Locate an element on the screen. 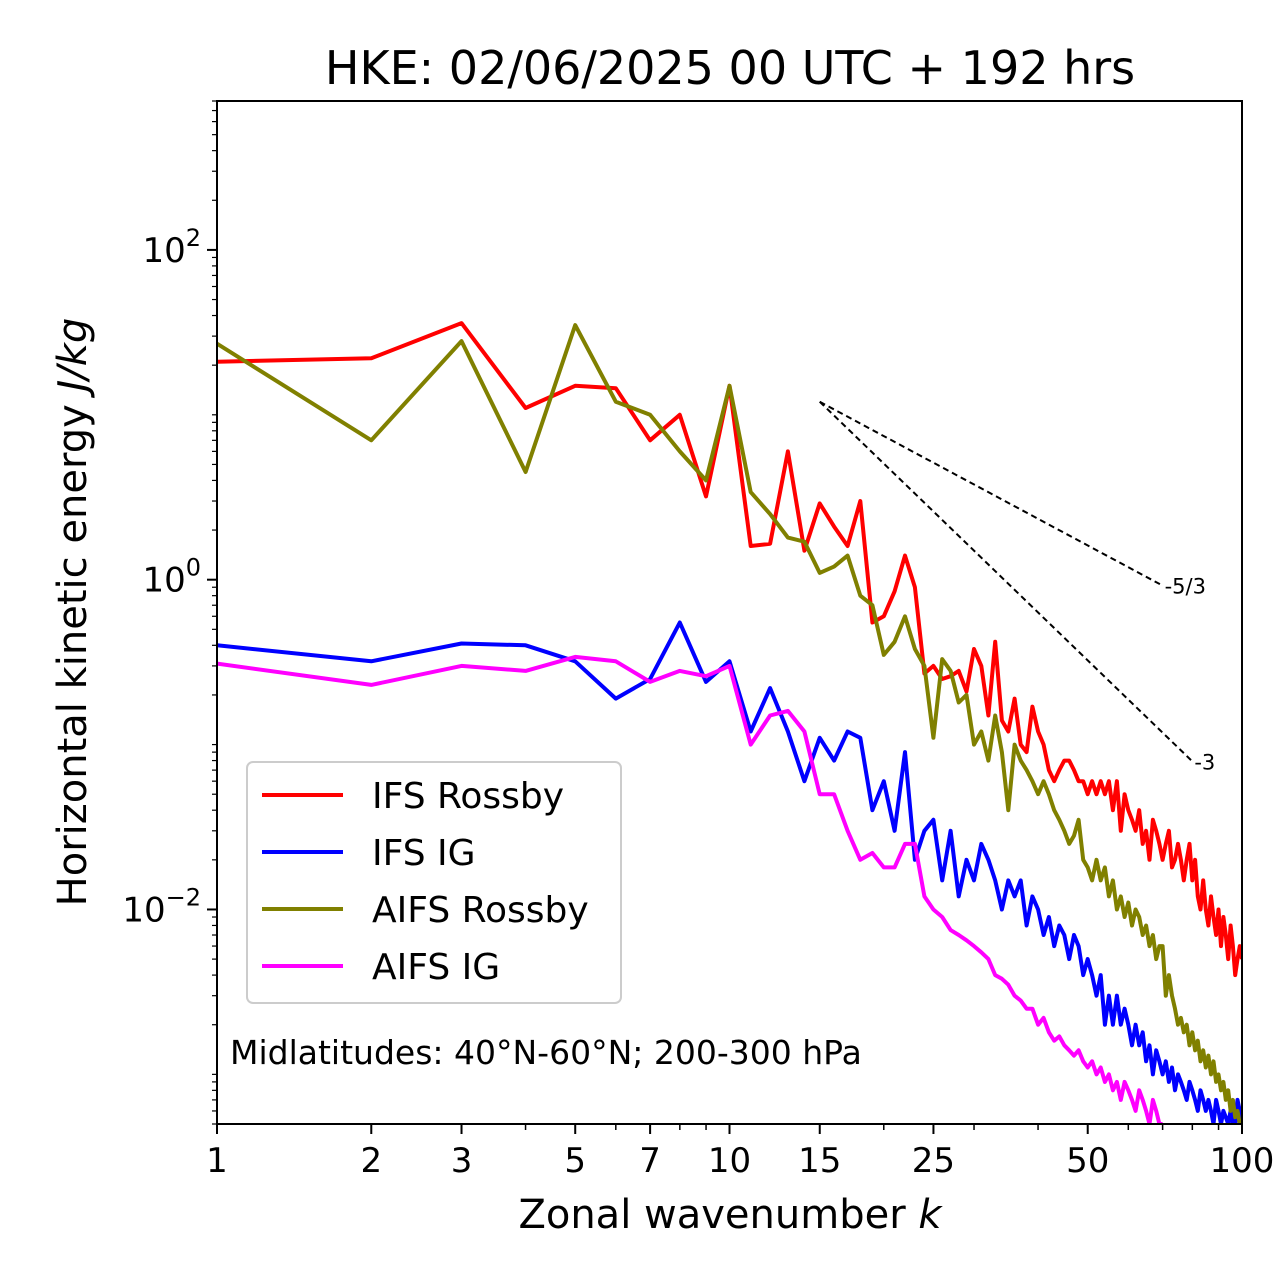 Image resolution: width=1280 pixels, height=1288 pixels. y-axis-label: Horizontal kinetic energy J/kg is located at coordinates (73, 612).